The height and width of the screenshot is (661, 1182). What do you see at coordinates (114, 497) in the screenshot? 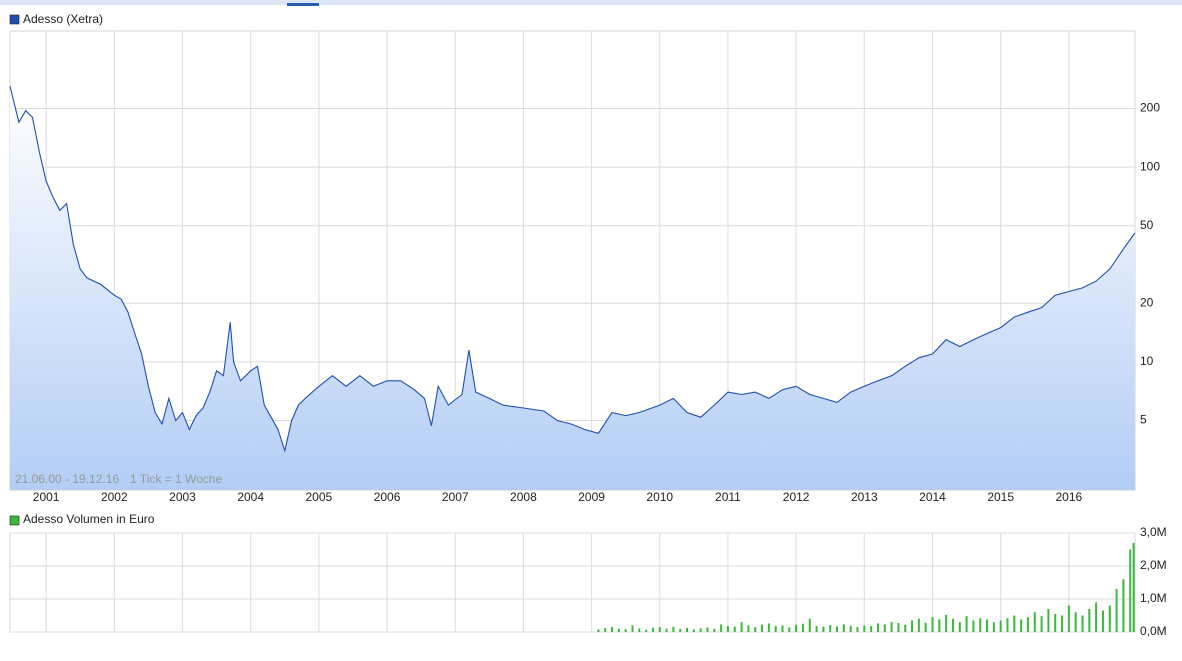
I see `x-tick-label: 2002` at bounding box center [114, 497].